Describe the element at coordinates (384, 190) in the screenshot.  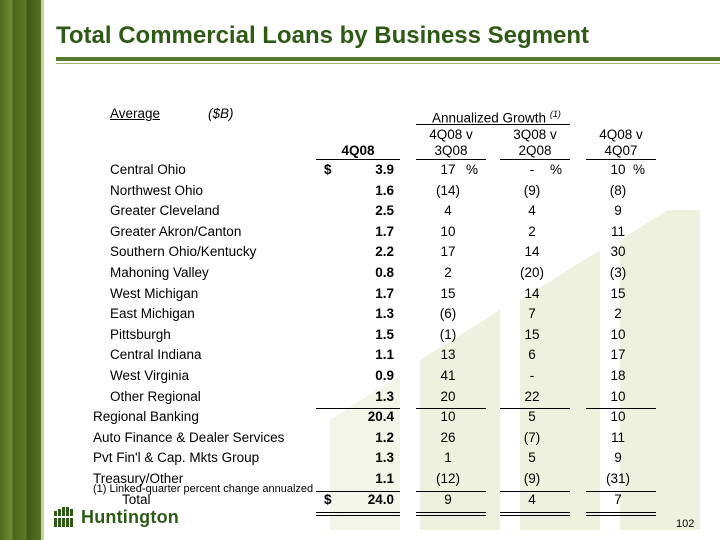
I see `row-value-4q08: 1.6` at that location.